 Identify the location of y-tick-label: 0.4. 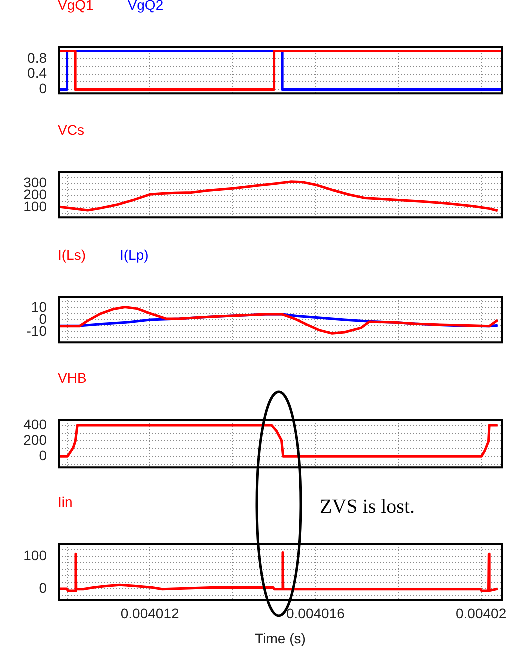
(38, 73).